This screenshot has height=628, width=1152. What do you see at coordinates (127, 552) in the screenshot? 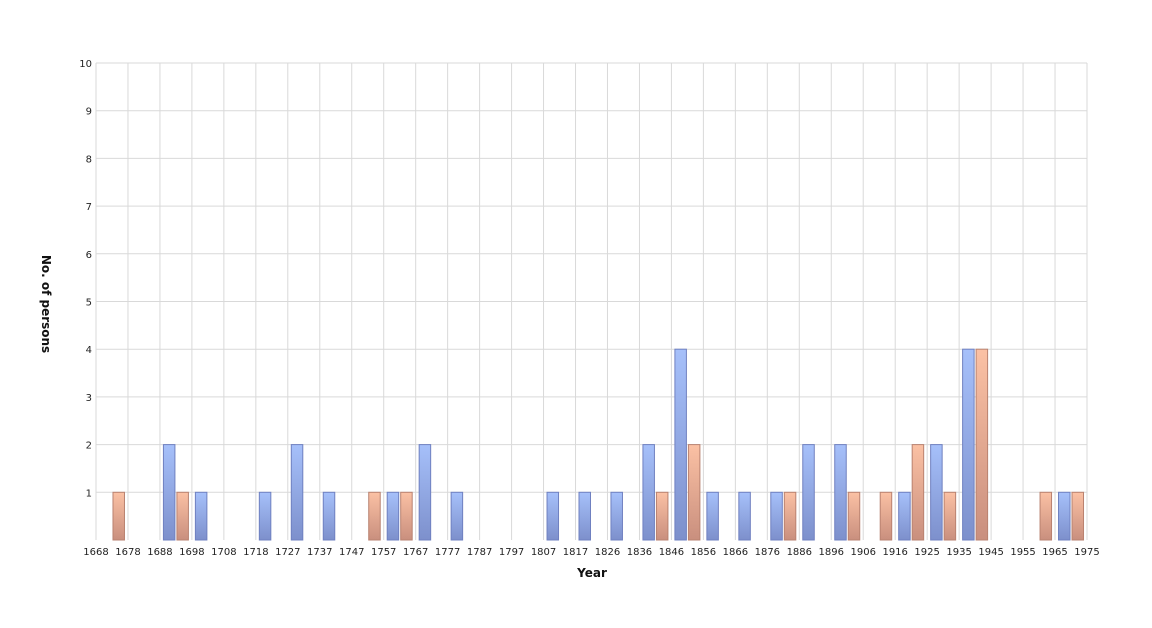
I see `x-tick-label: 1678` at bounding box center [127, 552].